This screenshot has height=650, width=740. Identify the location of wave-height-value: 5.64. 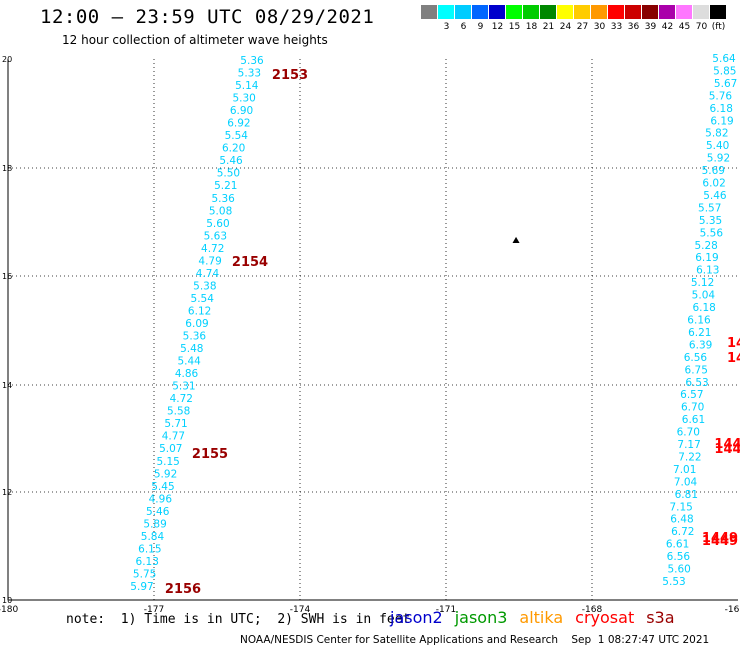
(724, 59).